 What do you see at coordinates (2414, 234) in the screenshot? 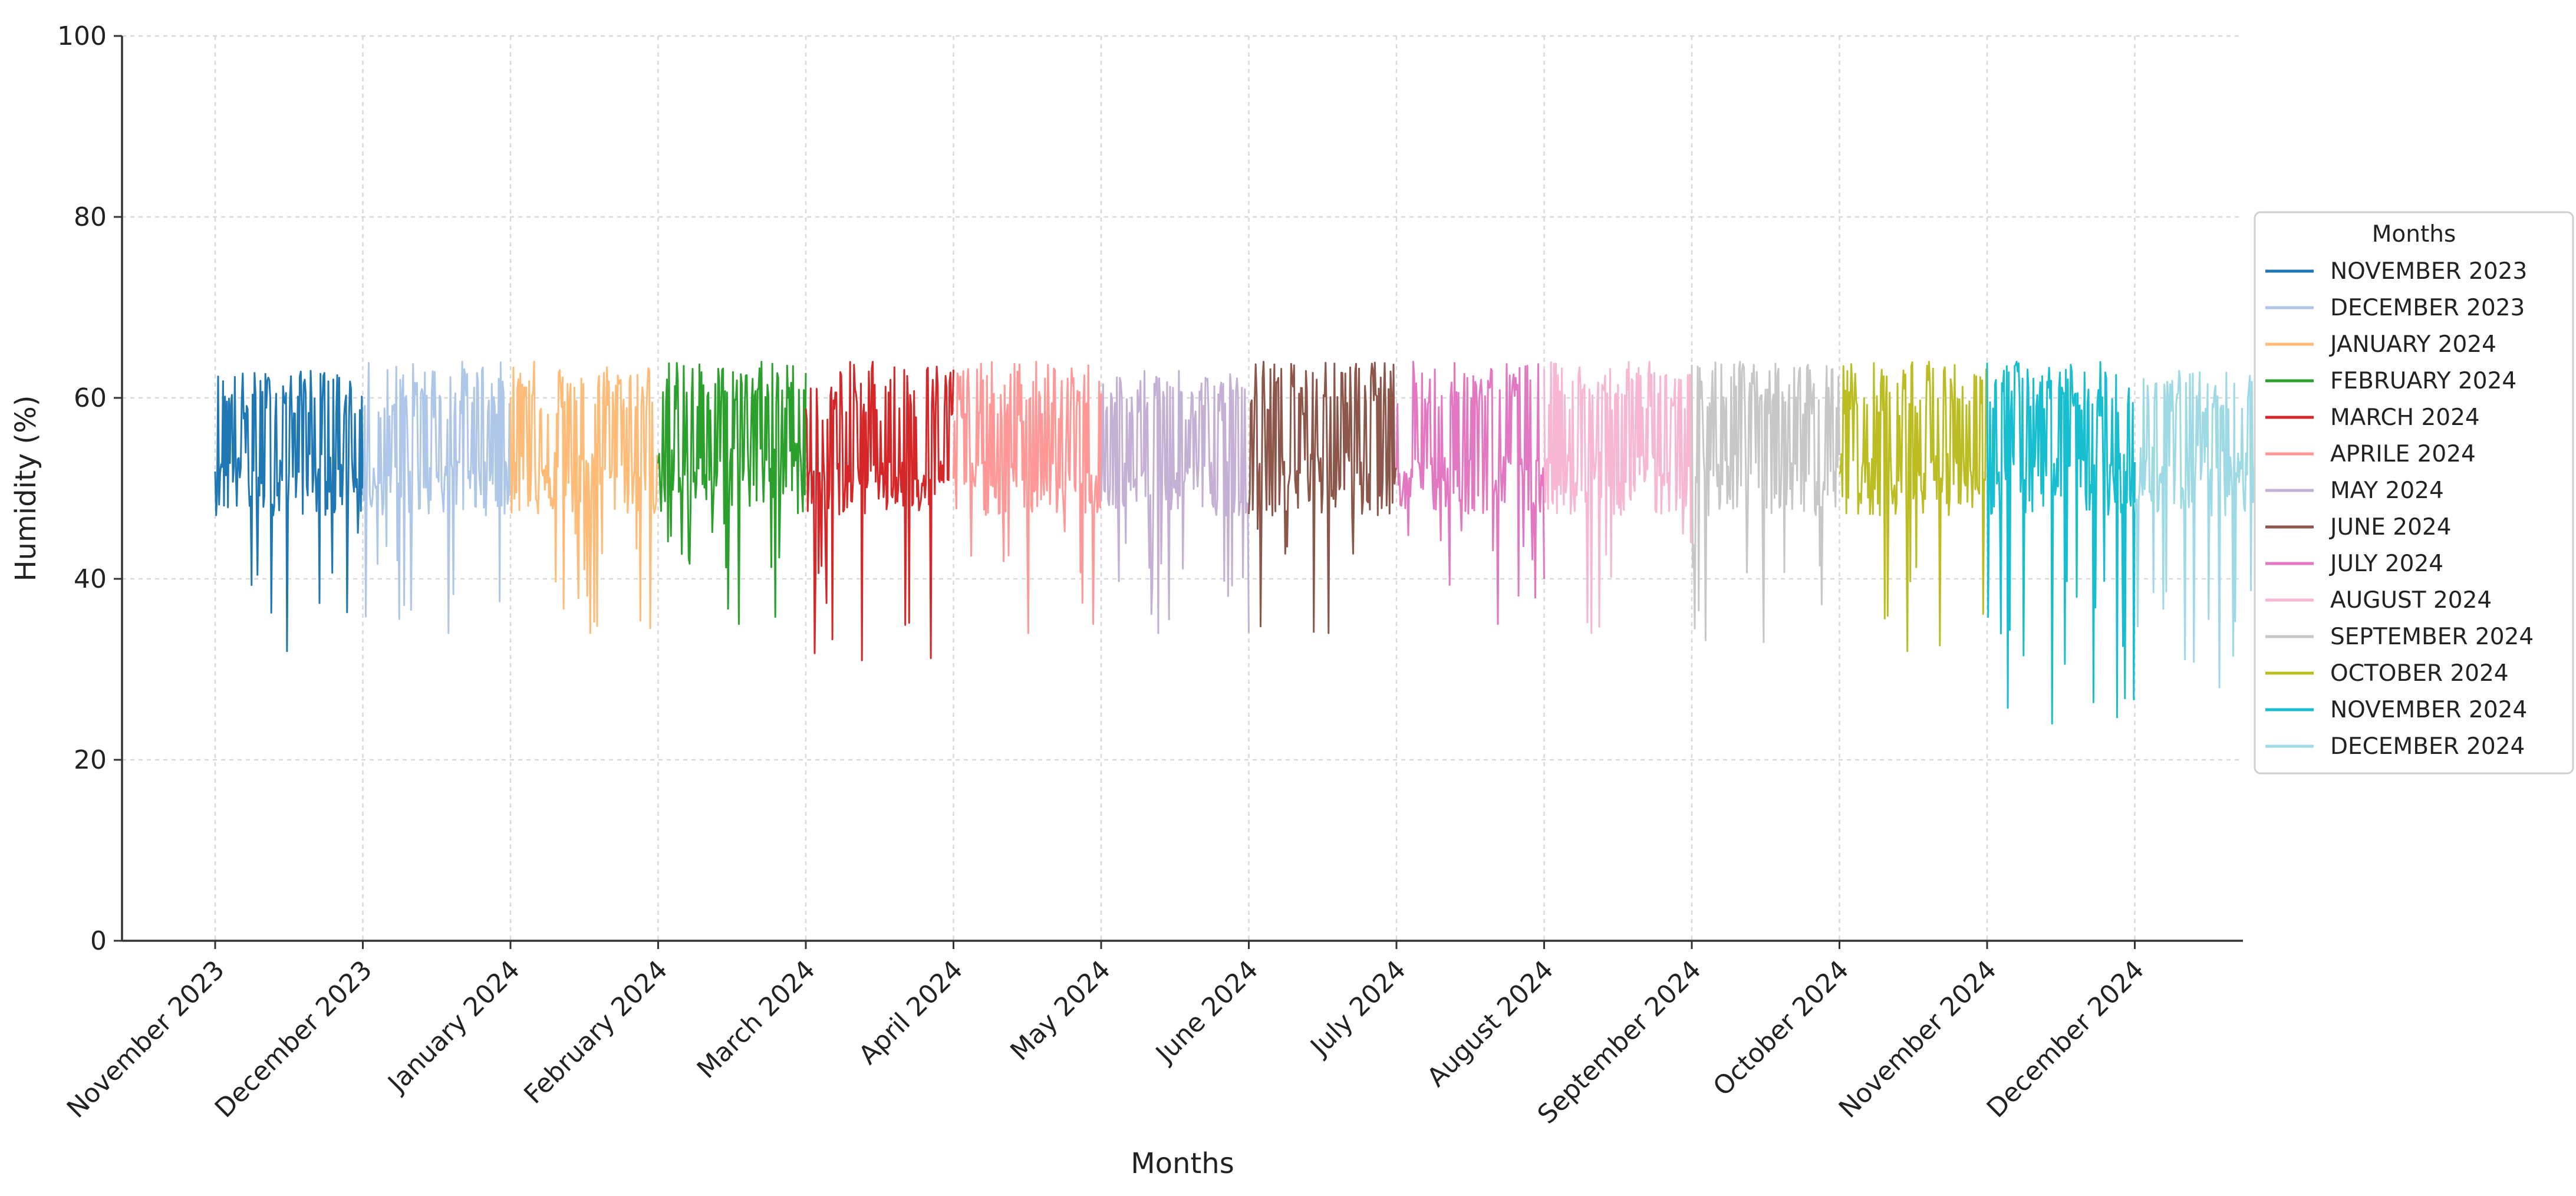
I see `legend-title: Months` at bounding box center [2414, 234].